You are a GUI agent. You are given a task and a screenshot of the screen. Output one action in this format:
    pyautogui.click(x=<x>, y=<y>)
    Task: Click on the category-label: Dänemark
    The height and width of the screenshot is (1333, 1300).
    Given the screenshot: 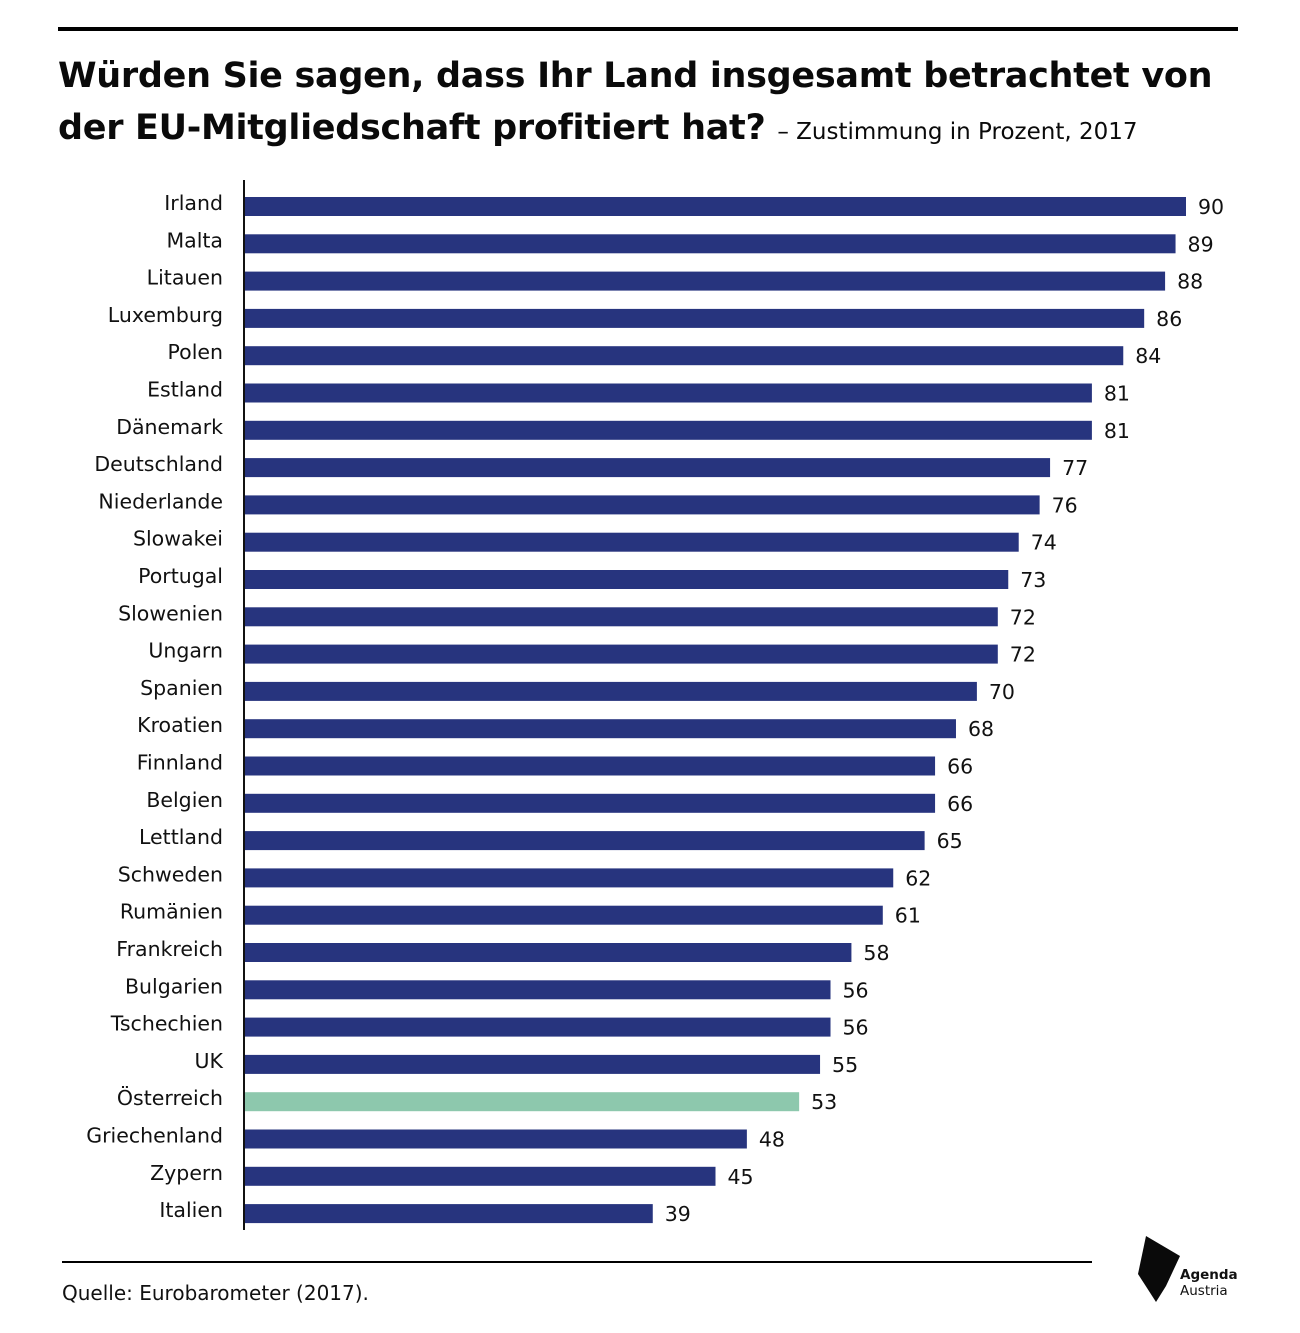 What is the action you would take?
    pyautogui.click(x=169, y=427)
    